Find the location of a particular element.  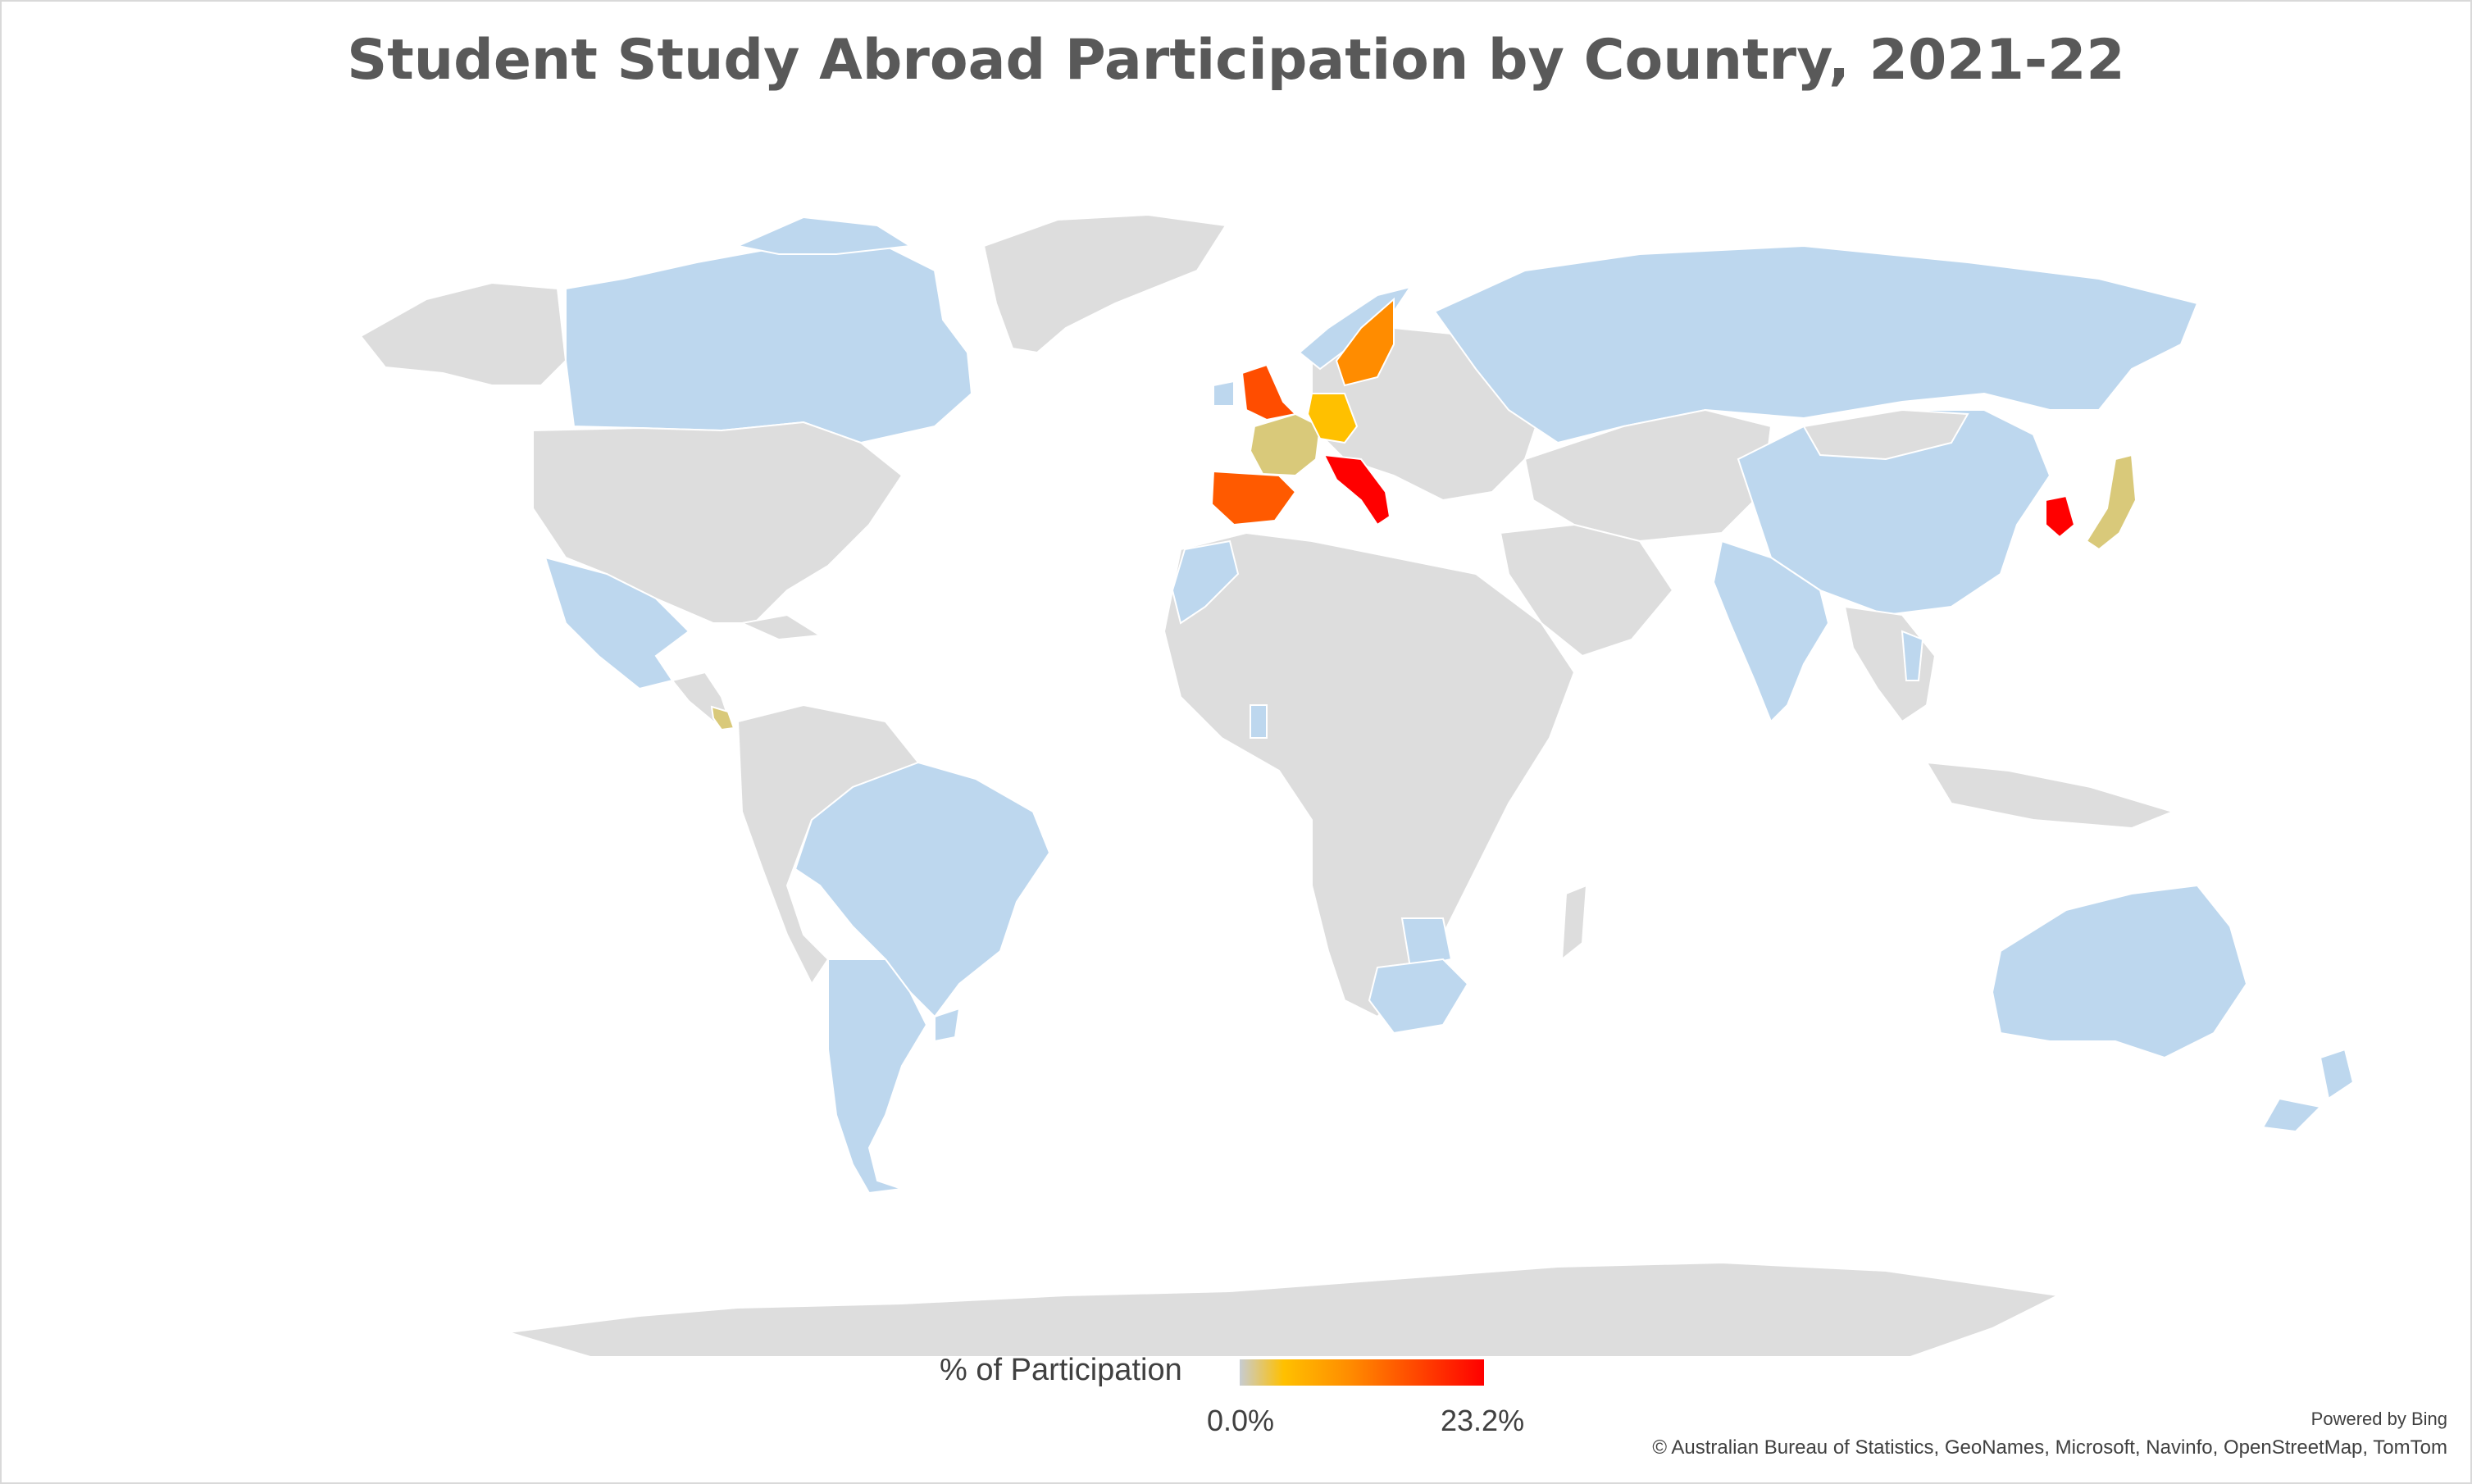

region-germany is located at coordinates (1332, 418).